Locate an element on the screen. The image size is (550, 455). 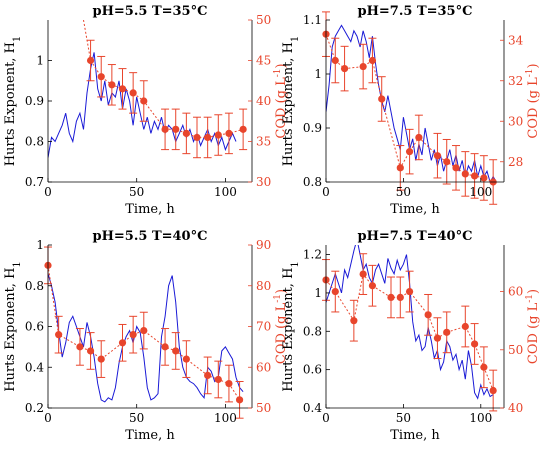
chart-title: pH=7.5 T=35°C is located at coordinates (415, 11).